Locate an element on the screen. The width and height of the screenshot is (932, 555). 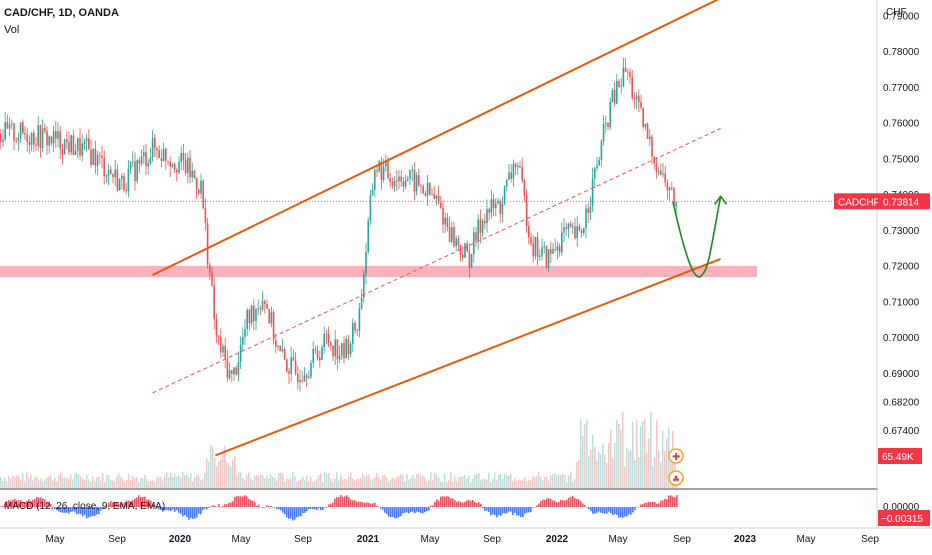
volume-indicator-label: Vol is located at coordinates (12, 30).